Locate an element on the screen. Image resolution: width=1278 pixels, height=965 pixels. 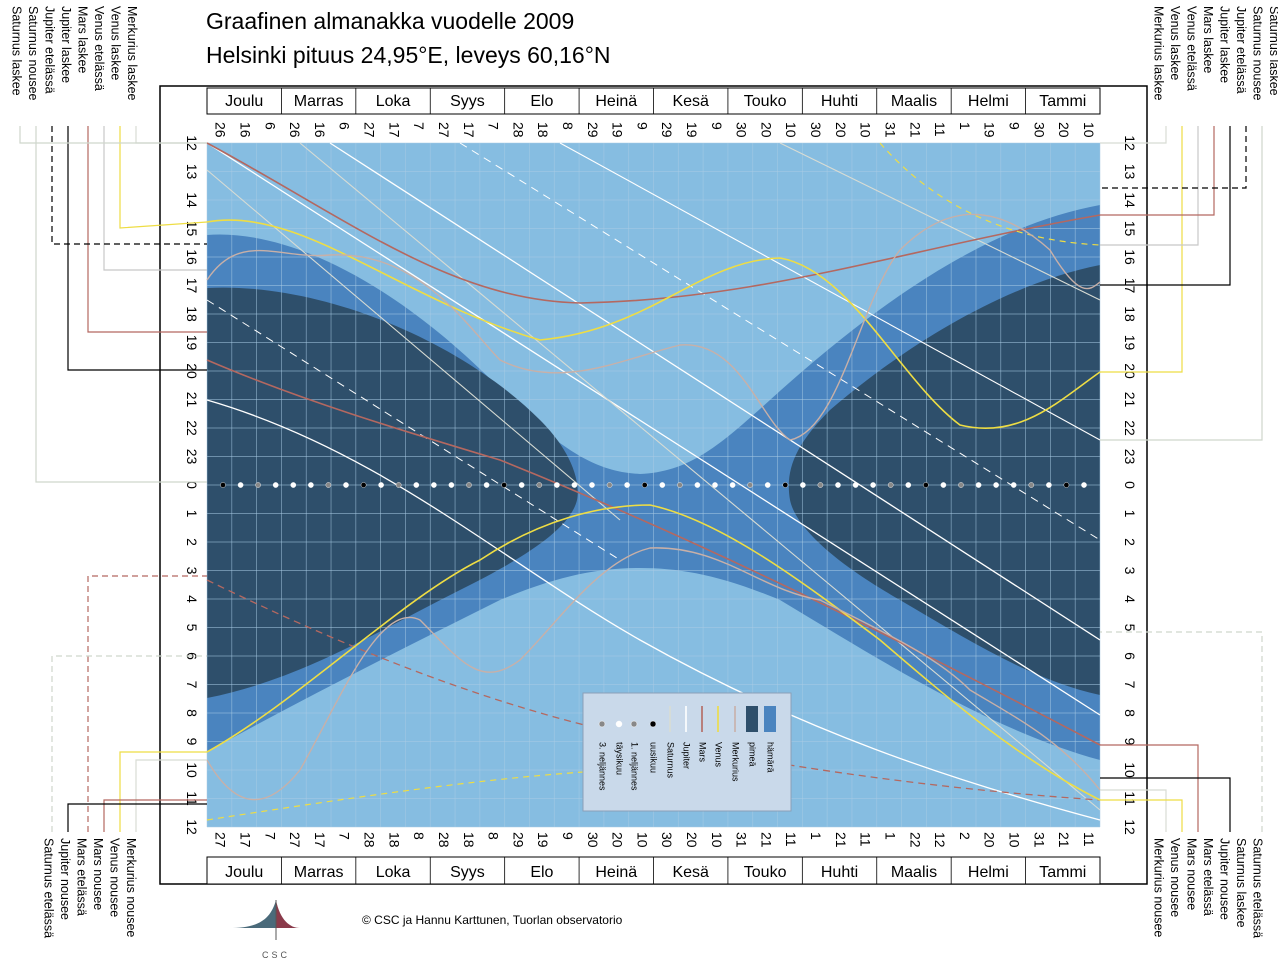
month-label-top: Joulu is located at coordinates (244, 101).